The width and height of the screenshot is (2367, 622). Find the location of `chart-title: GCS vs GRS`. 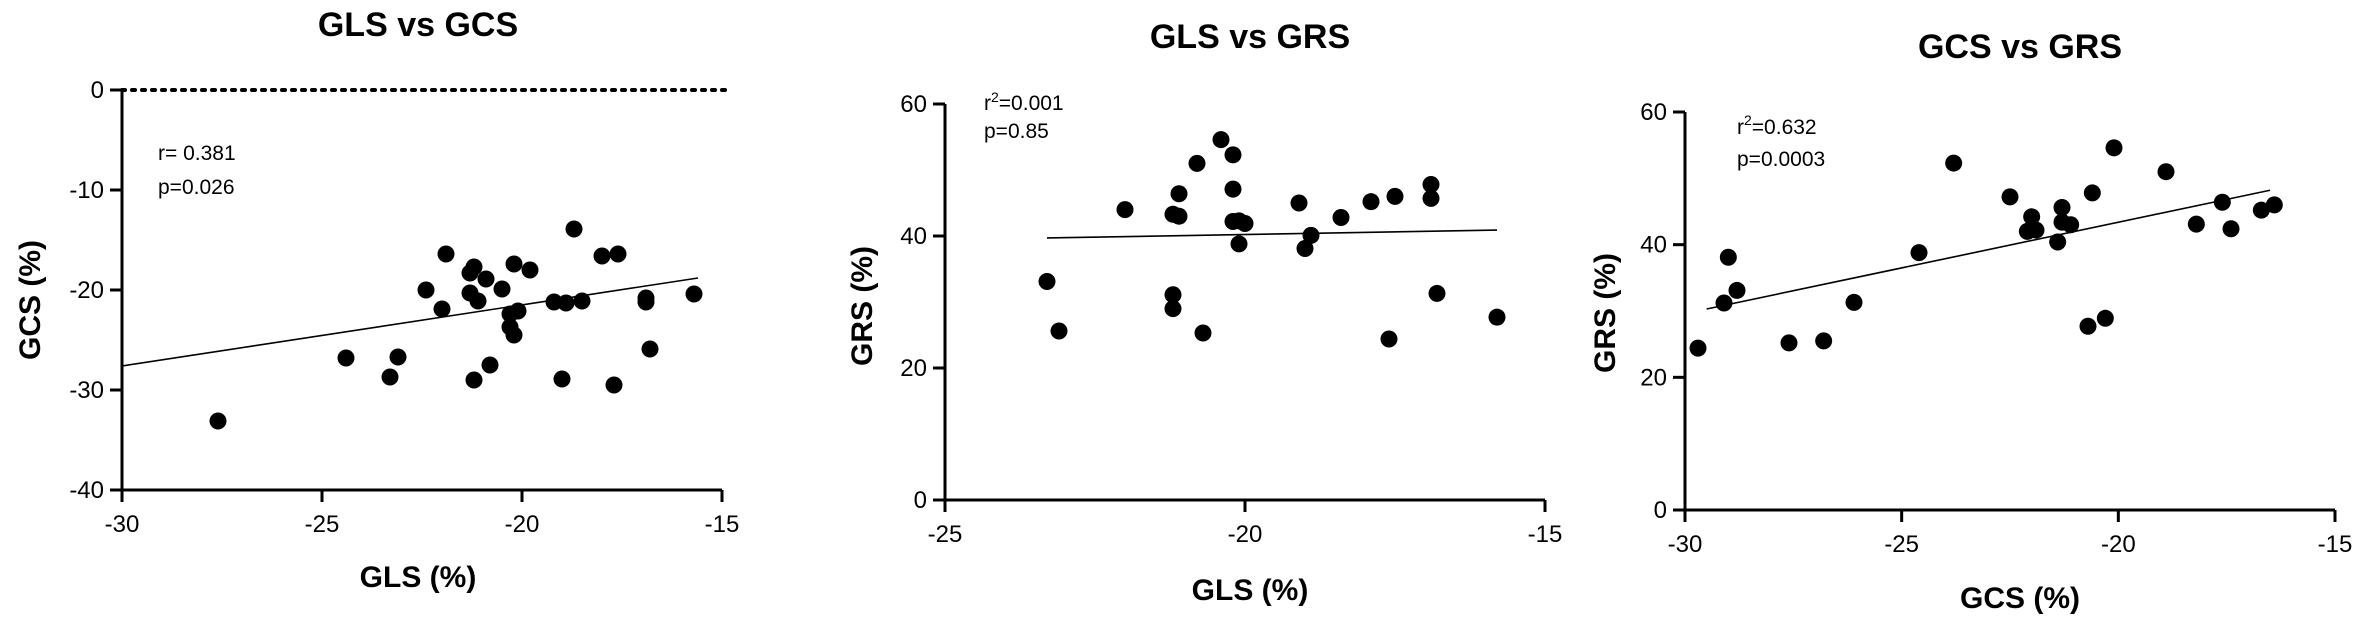

chart-title: GCS vs GRS is located at coordinates (2020, 47).